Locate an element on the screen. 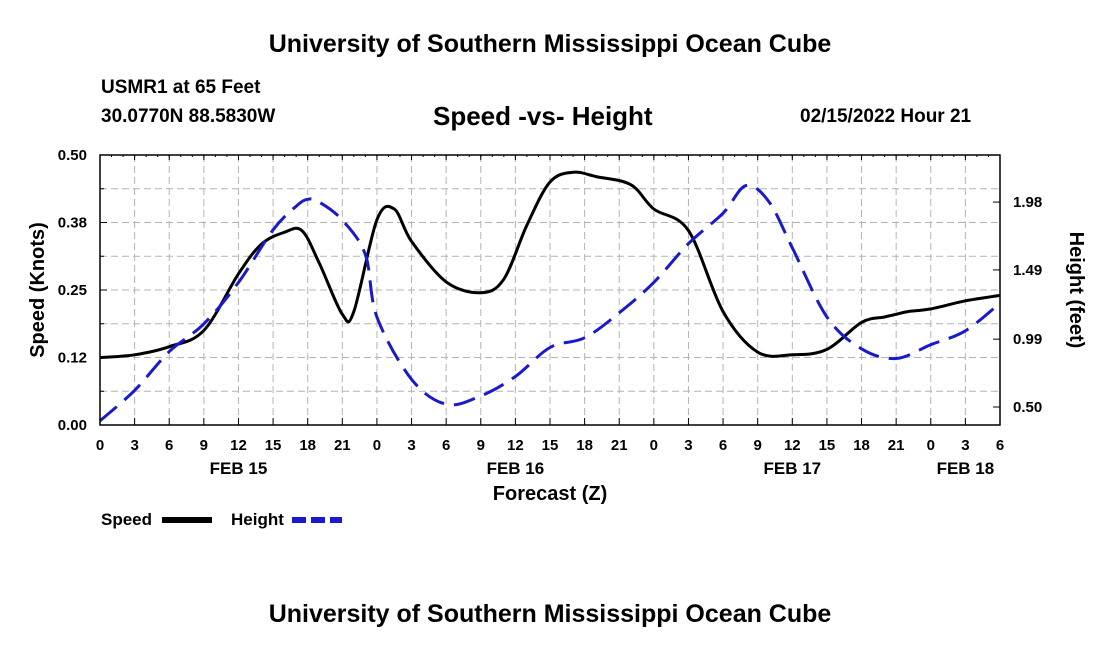  date-label: FEB 15 is located at coordinates (239, 468).